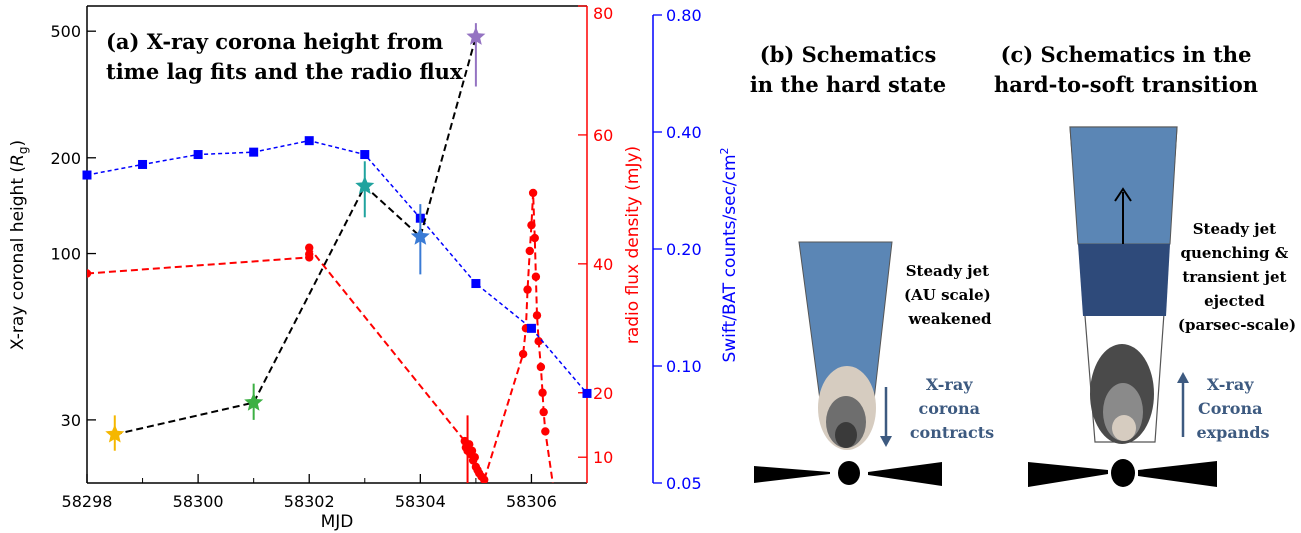 The width and height of the screenshot is (1301, 533). I want to click on panel-a-title-line1: (a) X-ray corona height from, so click(274, 41).